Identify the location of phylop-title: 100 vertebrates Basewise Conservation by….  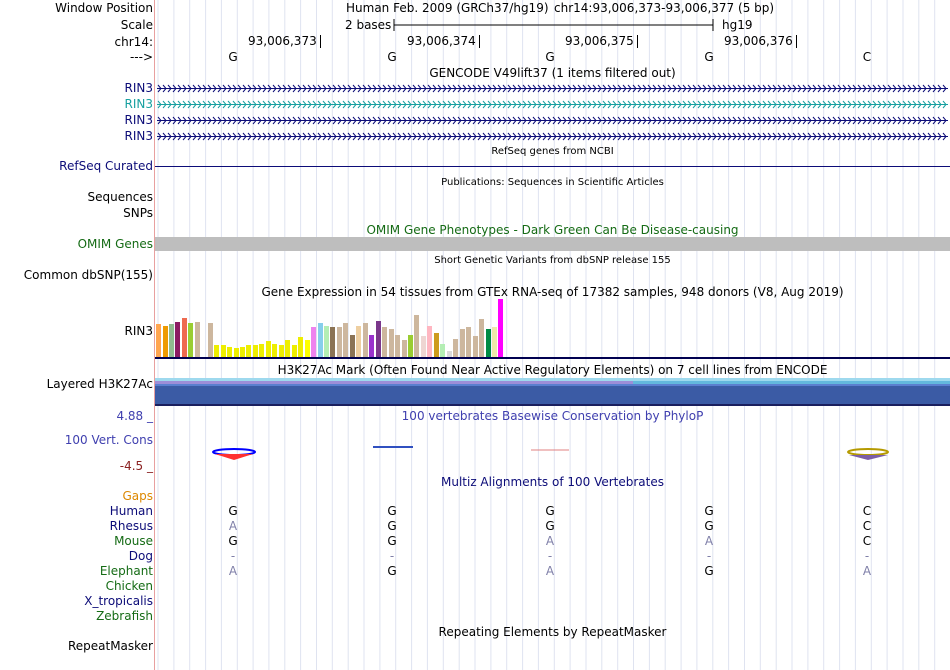
(552, 416).